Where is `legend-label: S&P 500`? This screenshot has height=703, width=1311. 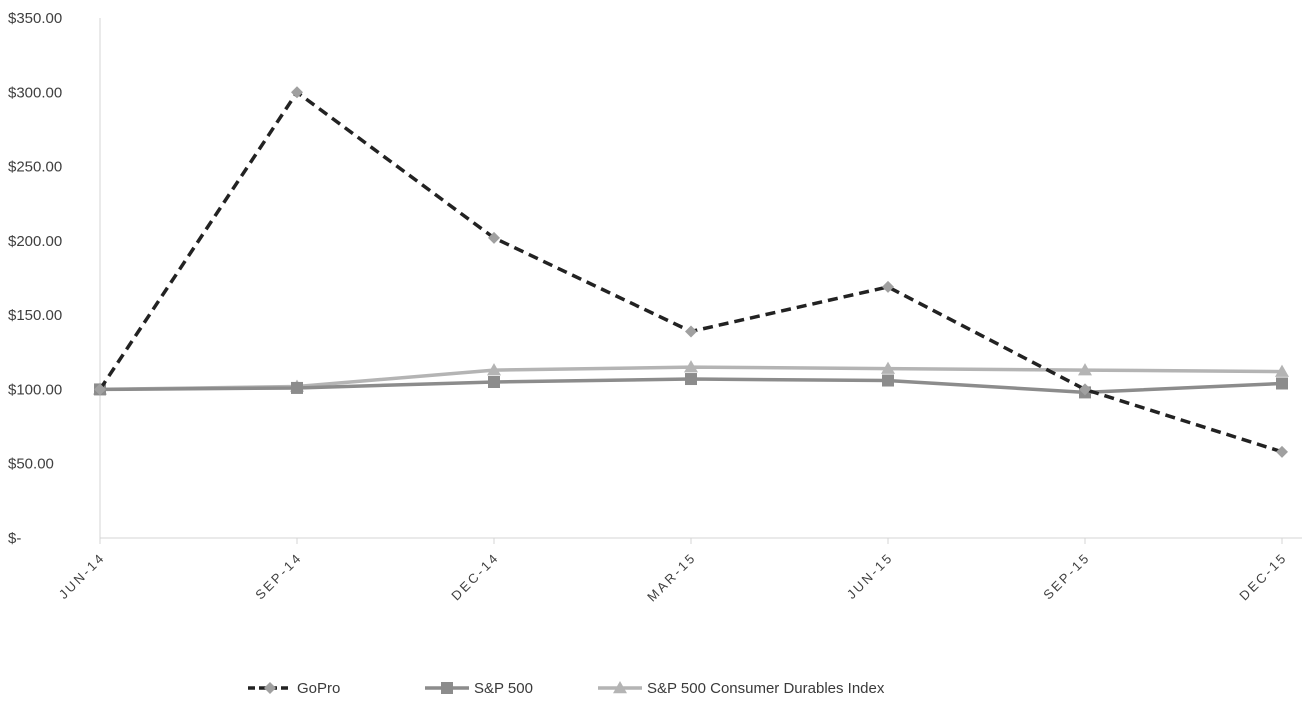
legend-label: S&P 500 is located at coordinates (503, 688).